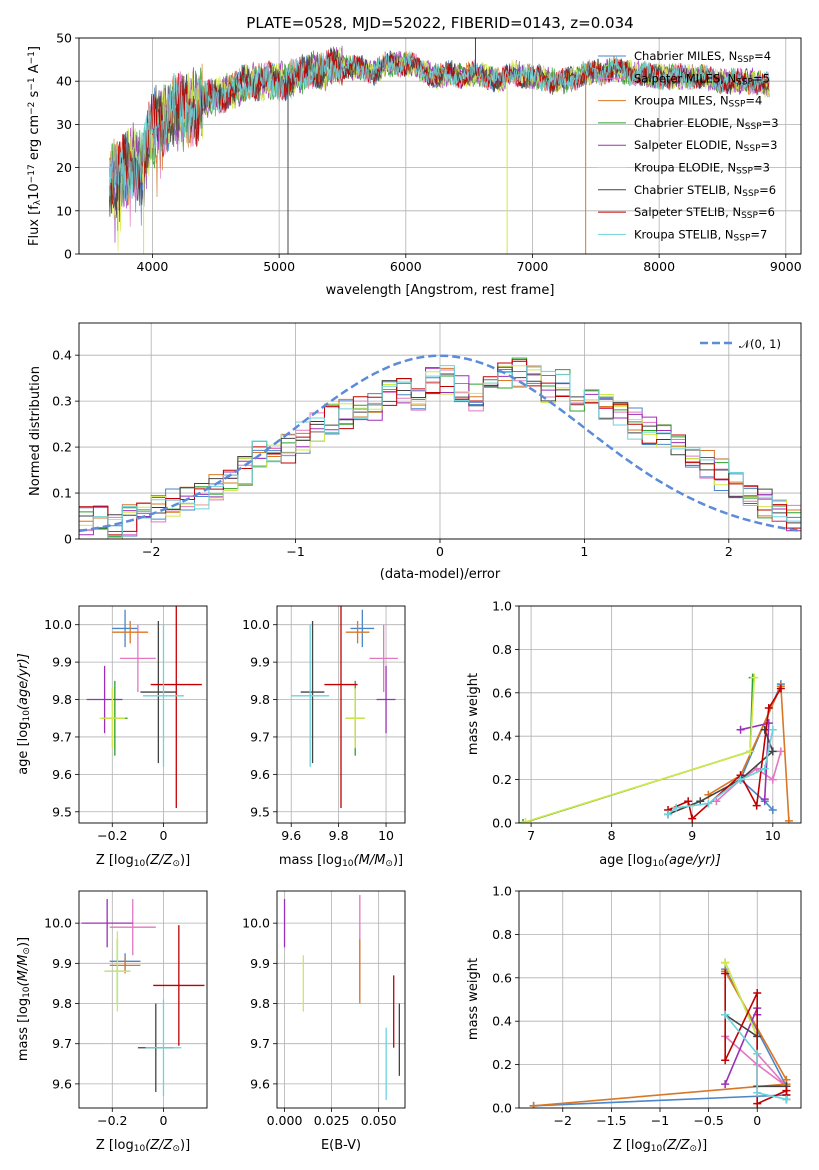  Describe the element at coordinates (786, 266) in the screenshot. I see `x-tick-label: 9000` at that location.